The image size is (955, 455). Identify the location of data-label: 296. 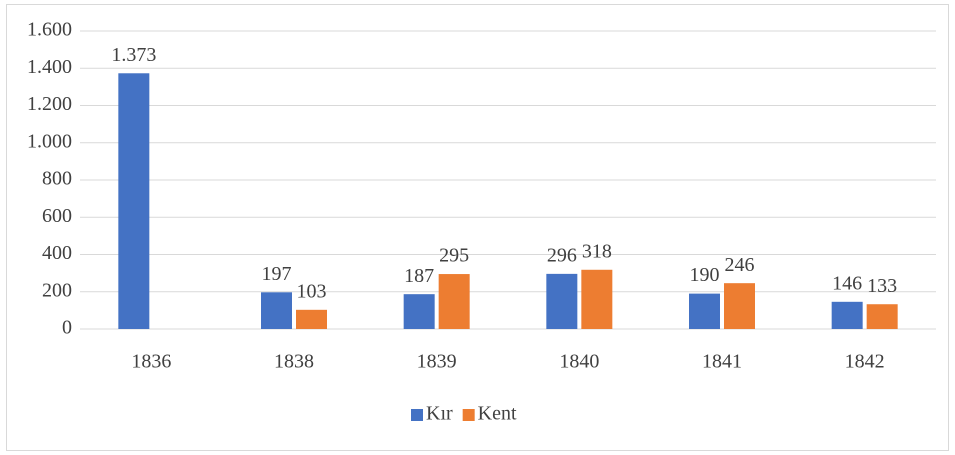
(562, 255).